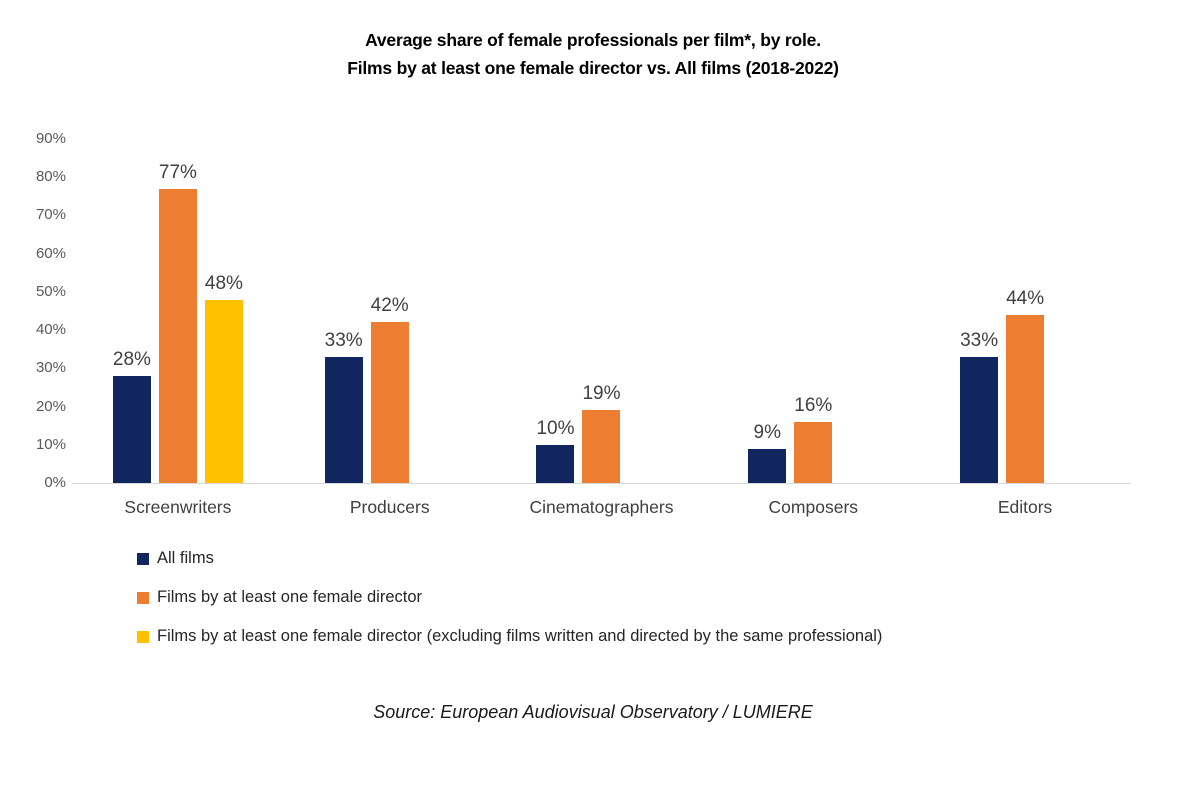 Image resolution: width=1186 pixels, height=787 pixels. I want to click on y-axis-tick: 30%, so click(50, 368).